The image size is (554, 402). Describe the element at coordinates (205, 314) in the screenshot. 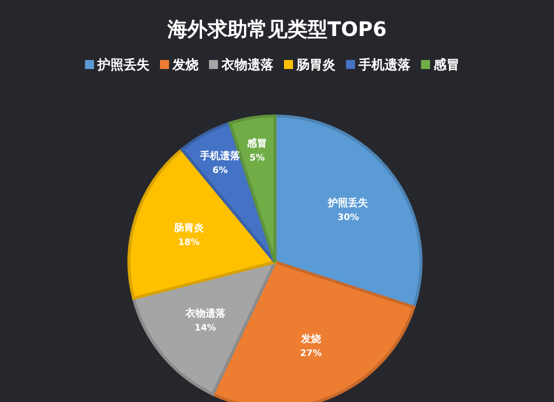

I see `slice-label: 衣物遗落` at that location.